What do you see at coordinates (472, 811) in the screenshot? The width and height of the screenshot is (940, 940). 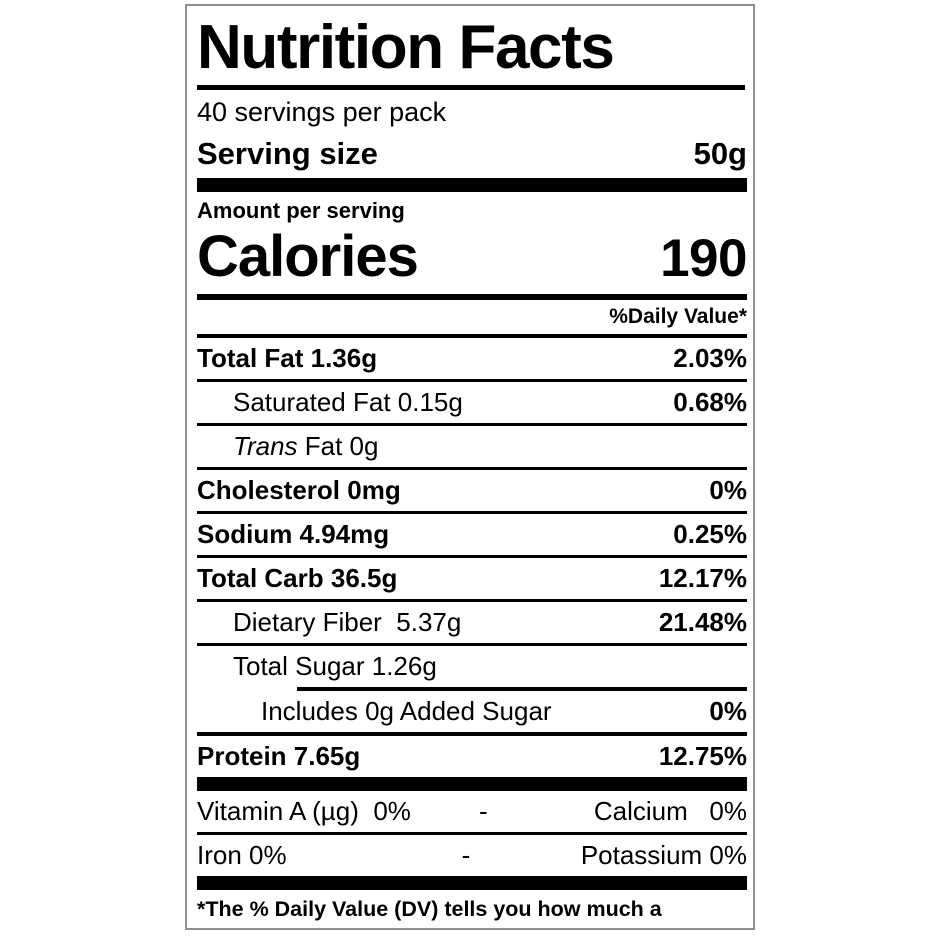 I see `micronutrient-row-vitamin-a-calcium: Vitamin A (µg) 0% - Calcium 0%` at bounding box center [472, 811].